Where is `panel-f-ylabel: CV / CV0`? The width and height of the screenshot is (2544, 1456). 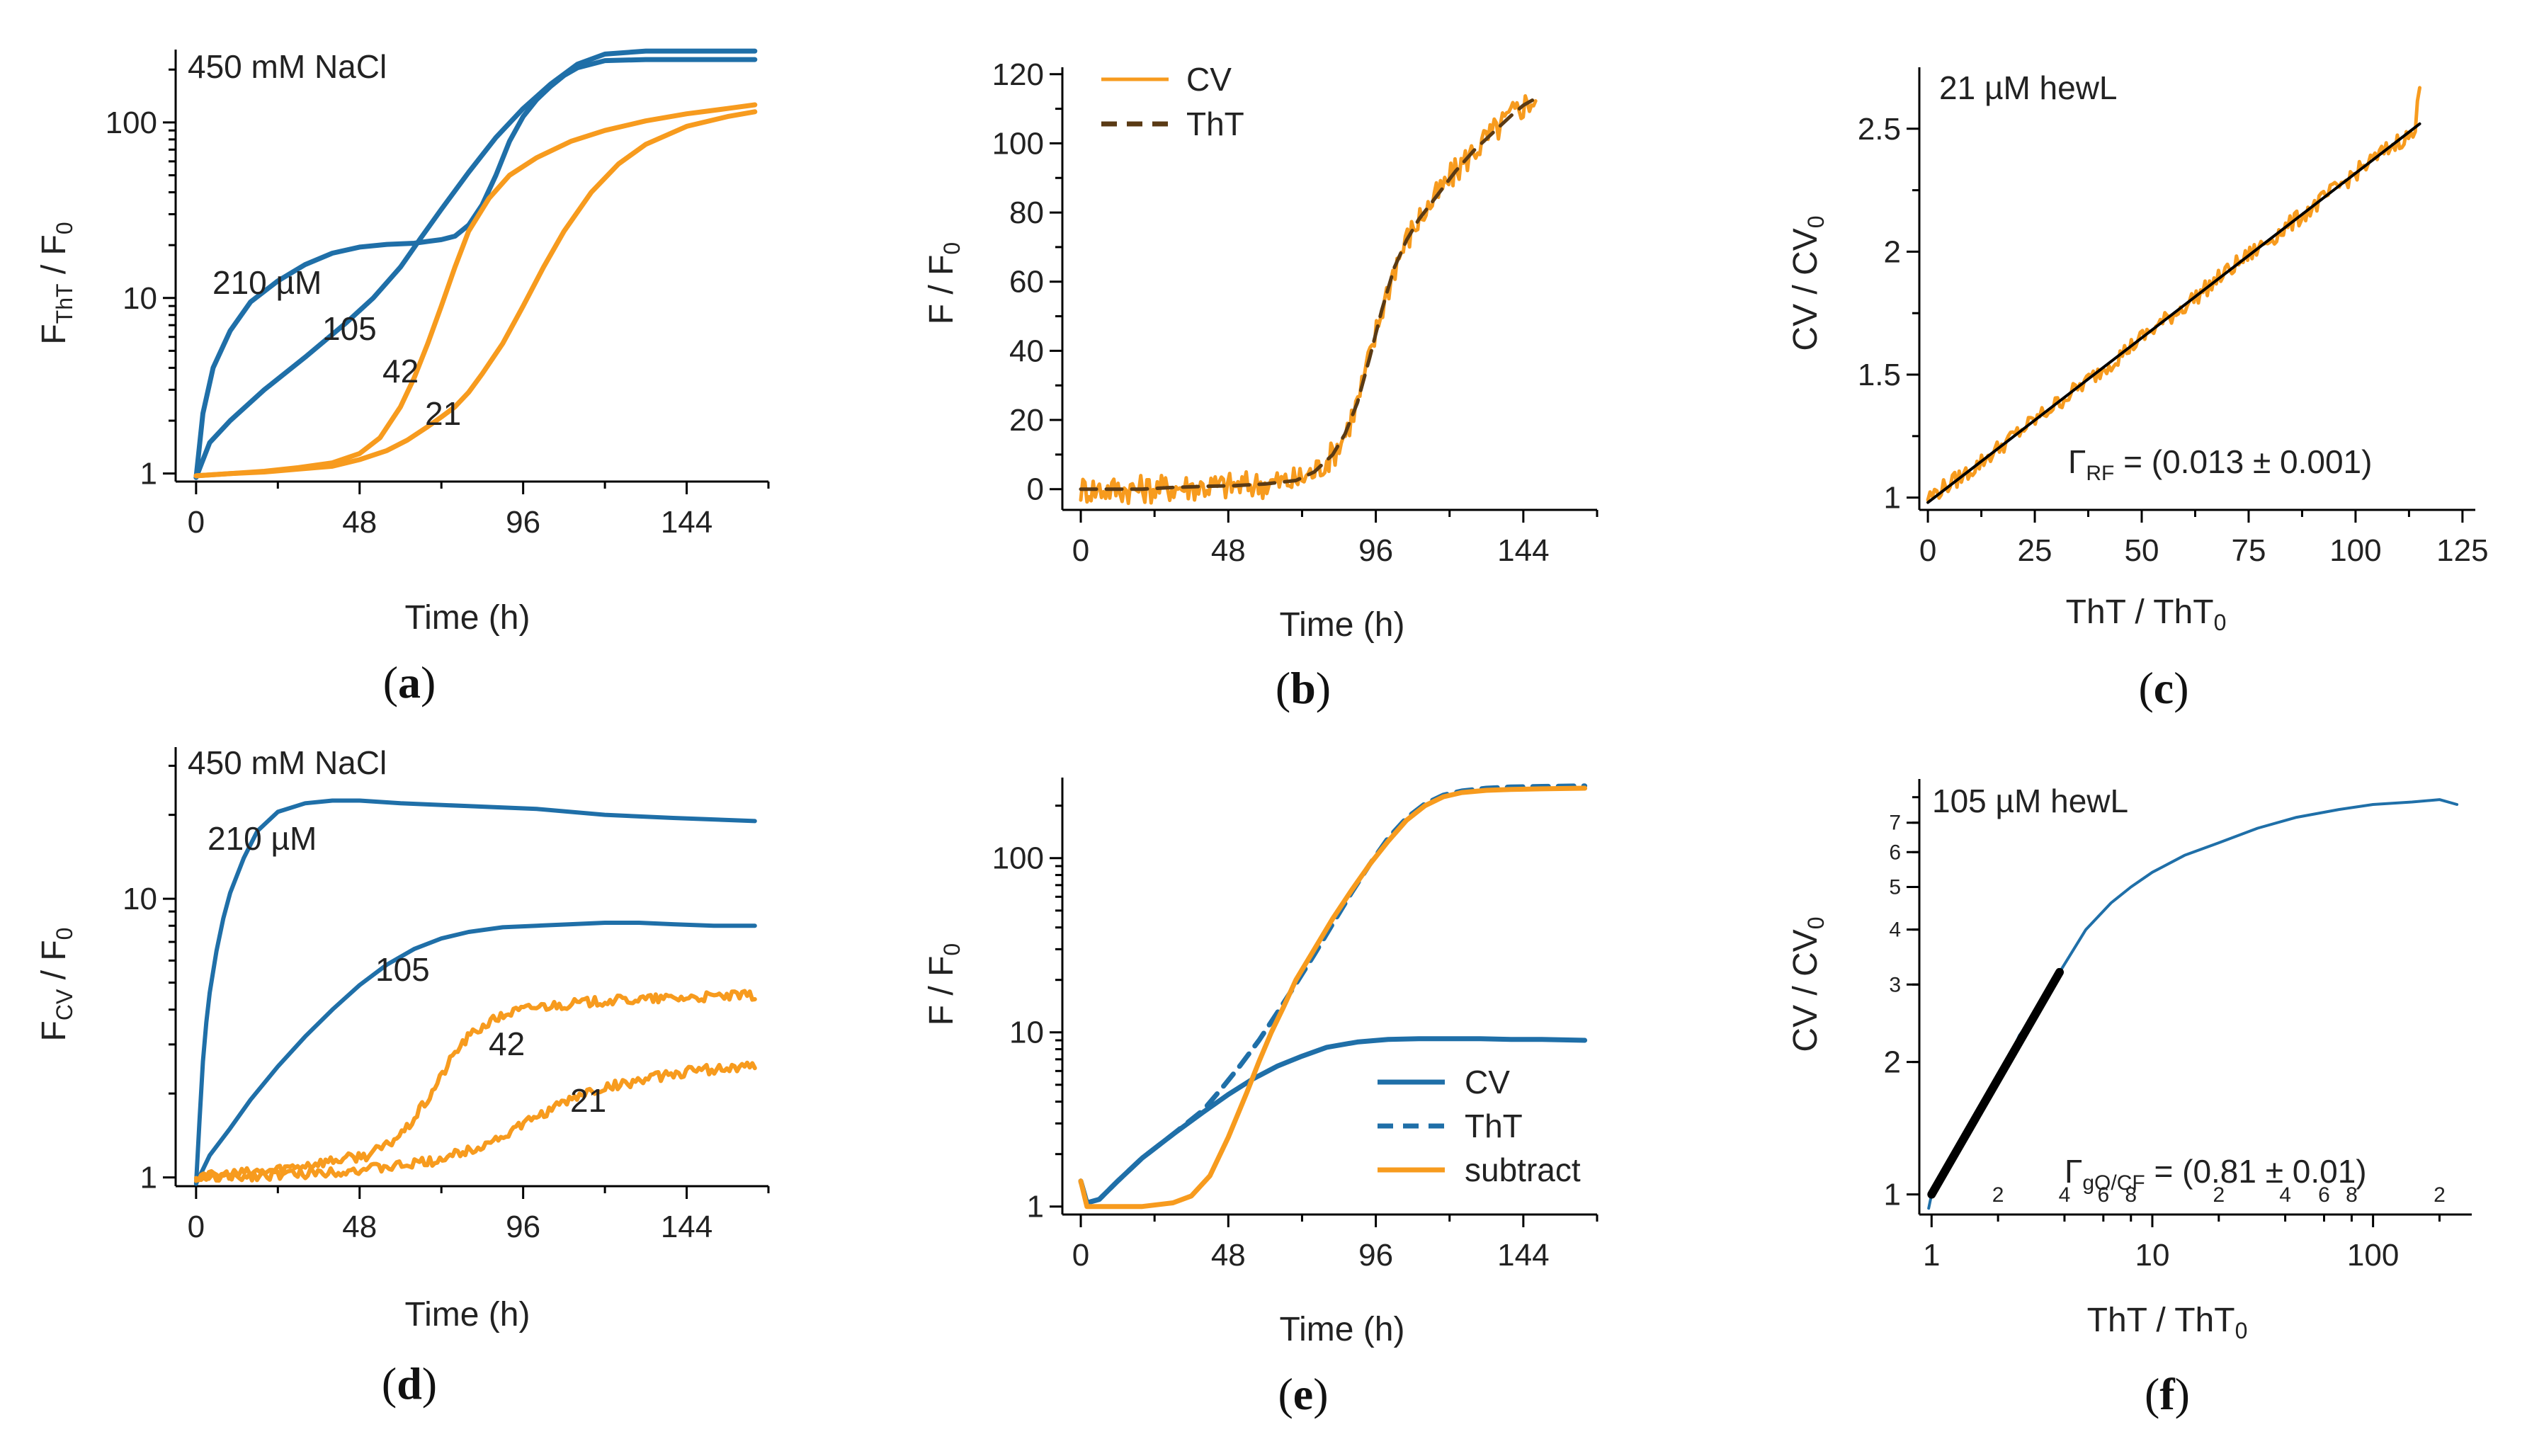 panel-f-ylabel: CV / CV0 is located at coordinates (1808, 984).